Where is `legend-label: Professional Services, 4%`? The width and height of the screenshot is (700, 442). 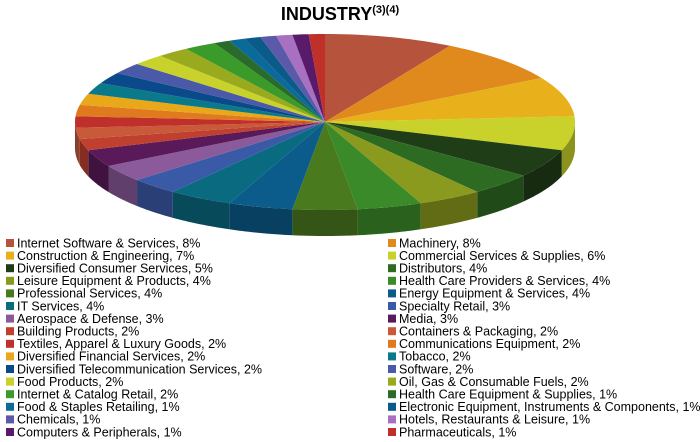
legend-label: Professional Services, 4% is located at coordinates (89, 294).